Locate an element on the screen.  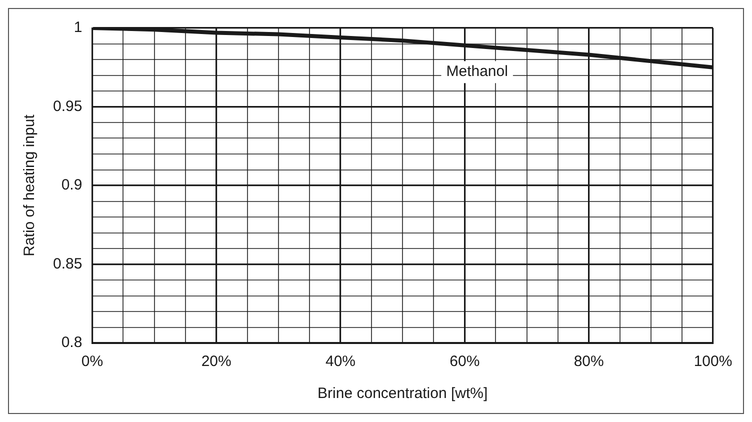
x-axis-title: Brine concentration [wt%] is located at coordinates (403, 393).